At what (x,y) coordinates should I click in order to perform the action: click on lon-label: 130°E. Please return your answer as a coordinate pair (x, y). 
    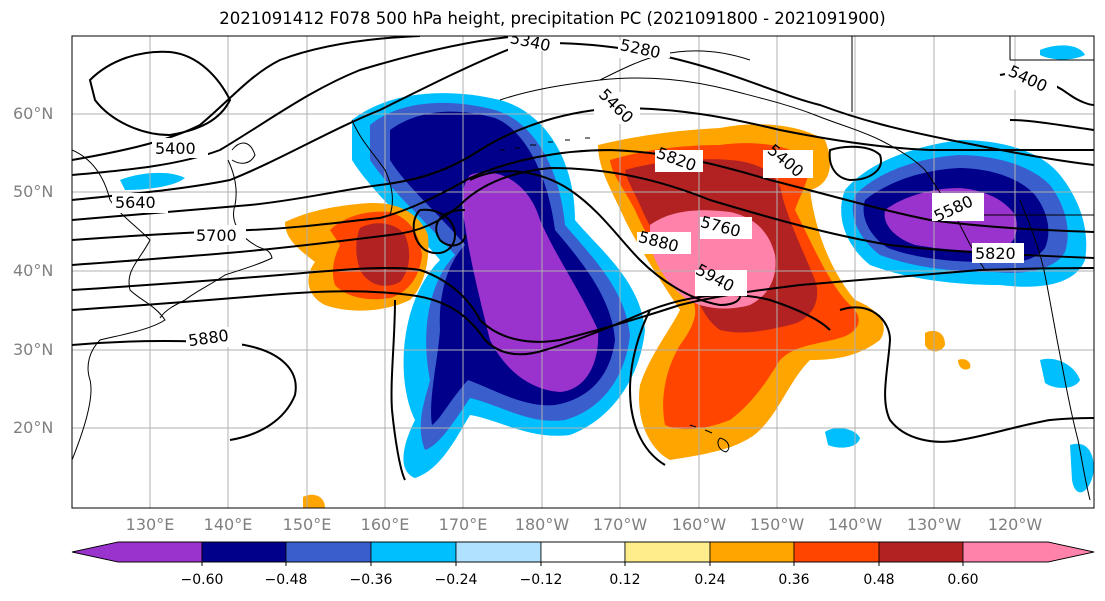
    Looking at the image, I should click on (150, 524).